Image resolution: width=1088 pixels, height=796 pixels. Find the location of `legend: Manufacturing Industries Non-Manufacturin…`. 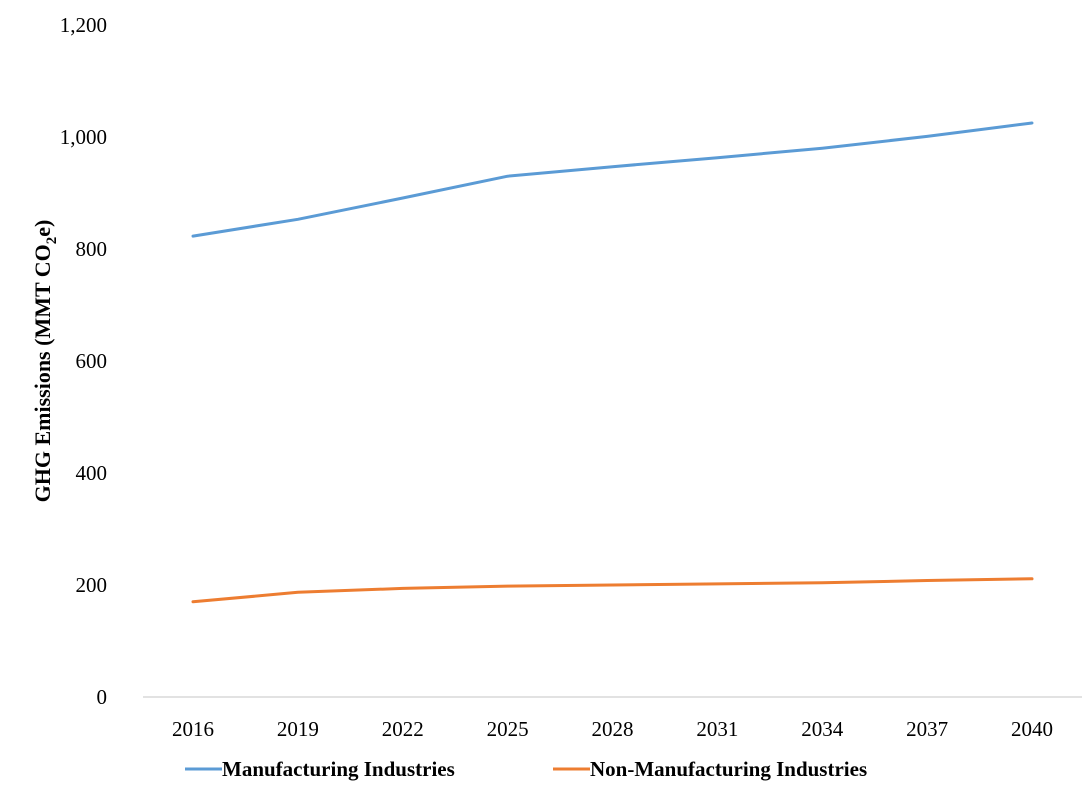

legend: Manufacturing Industries Non-Manufacturin… is located at coordinates (526, 769).